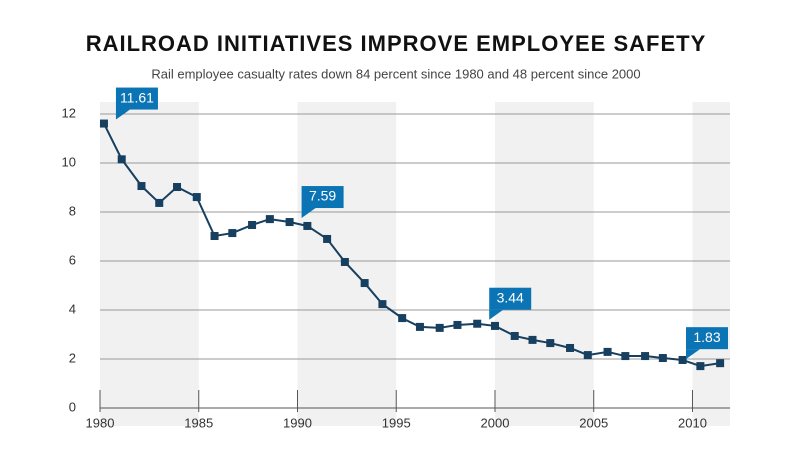 This screenshot has width=793, height=459. Describe the element at coordinates (72, 357) in the screenshot. I see `y-tick-label: 2` at that location.